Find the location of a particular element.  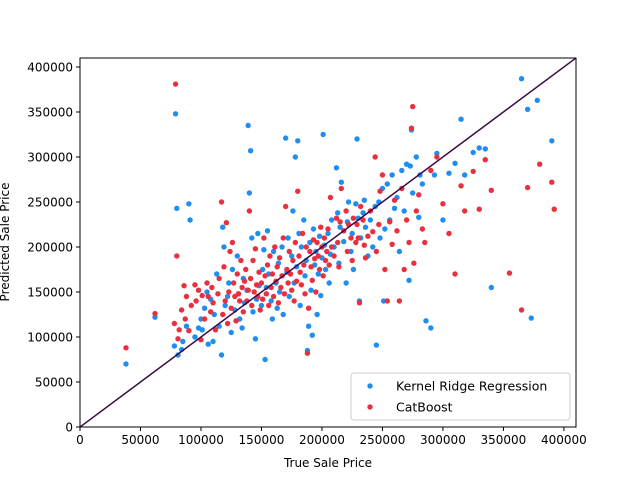

y-tick-label: 0 is located at coordinates (69, 427).